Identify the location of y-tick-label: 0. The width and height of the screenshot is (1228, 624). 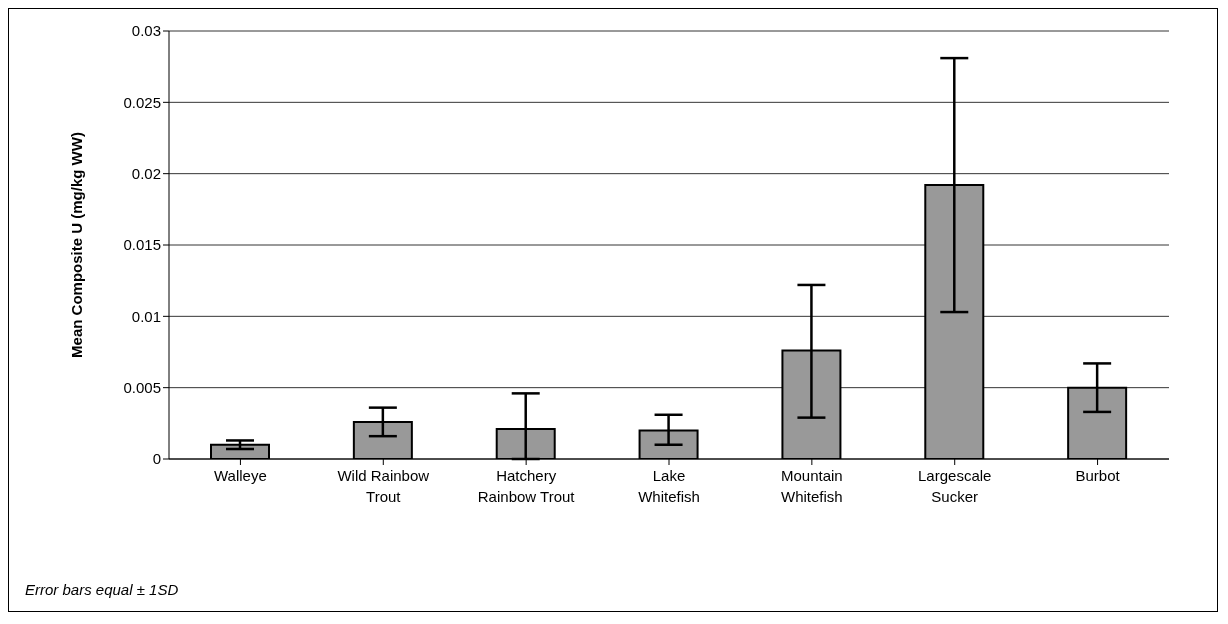
(156, 459).